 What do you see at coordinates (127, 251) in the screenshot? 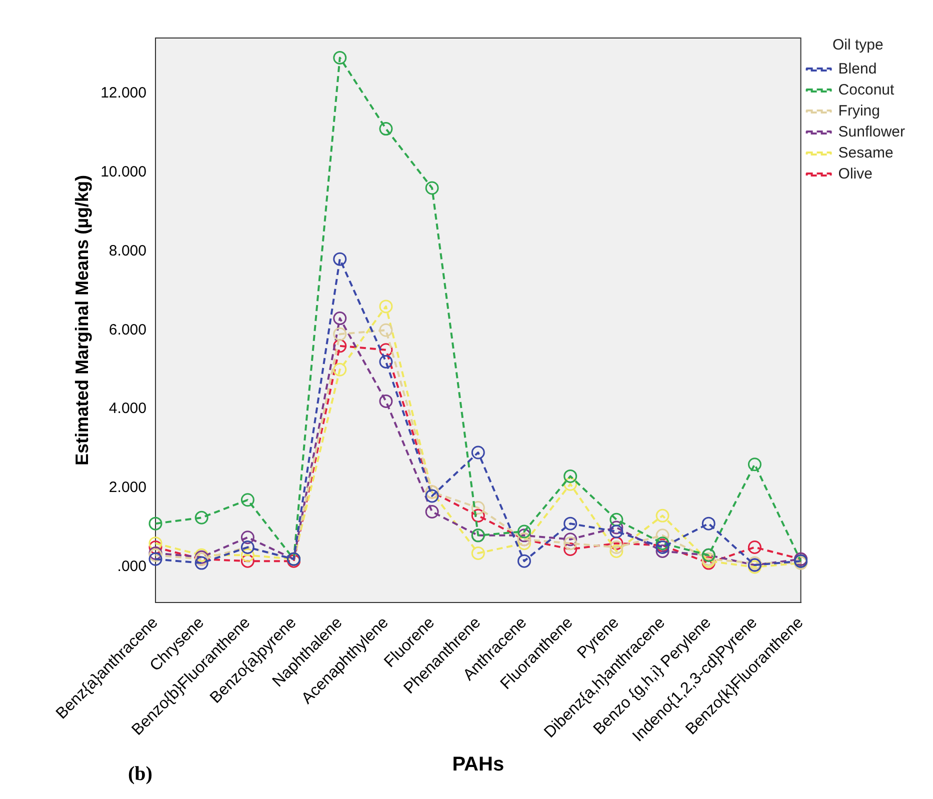
I see `y-tick-label: 8.000` at bounding box center [127, 251].